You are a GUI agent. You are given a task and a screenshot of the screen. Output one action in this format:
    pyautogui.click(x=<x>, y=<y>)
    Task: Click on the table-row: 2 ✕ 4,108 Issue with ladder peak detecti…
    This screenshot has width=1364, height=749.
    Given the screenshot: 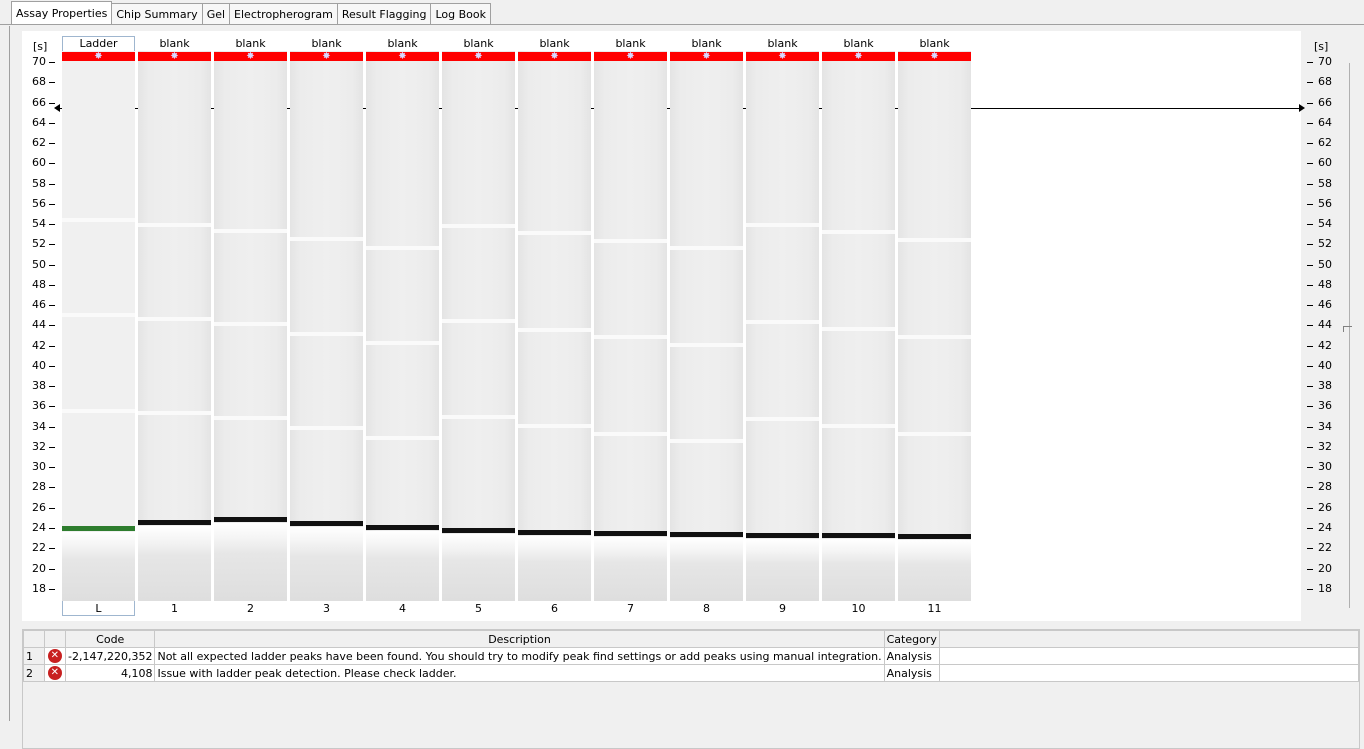 What is the action you would take?
    pyautogui.click(x=691, y=673)
    